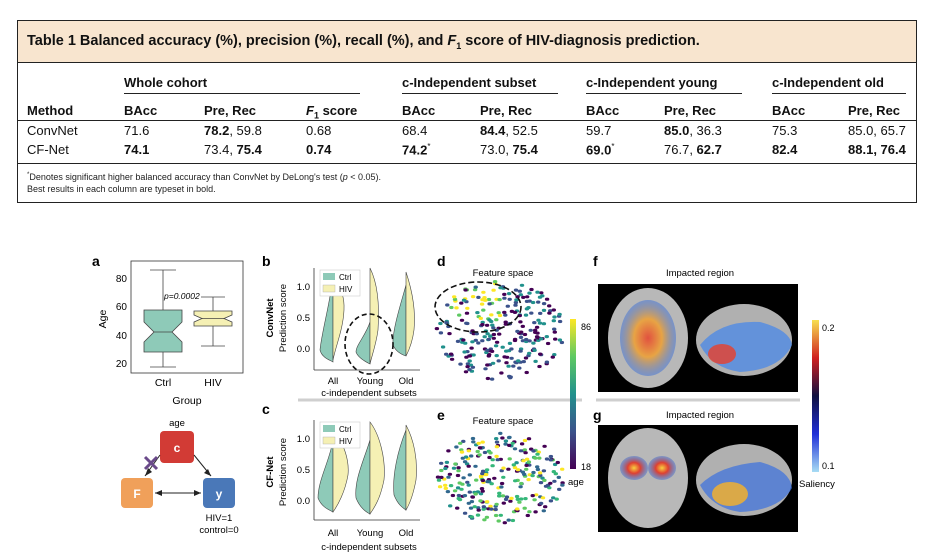 Image resolution: width=932 pixels, height=557 pixels. What do you see at coordinates (177, 448) in the screenshot?
I see `node-c-label: c` at bounding box center [177, 448].